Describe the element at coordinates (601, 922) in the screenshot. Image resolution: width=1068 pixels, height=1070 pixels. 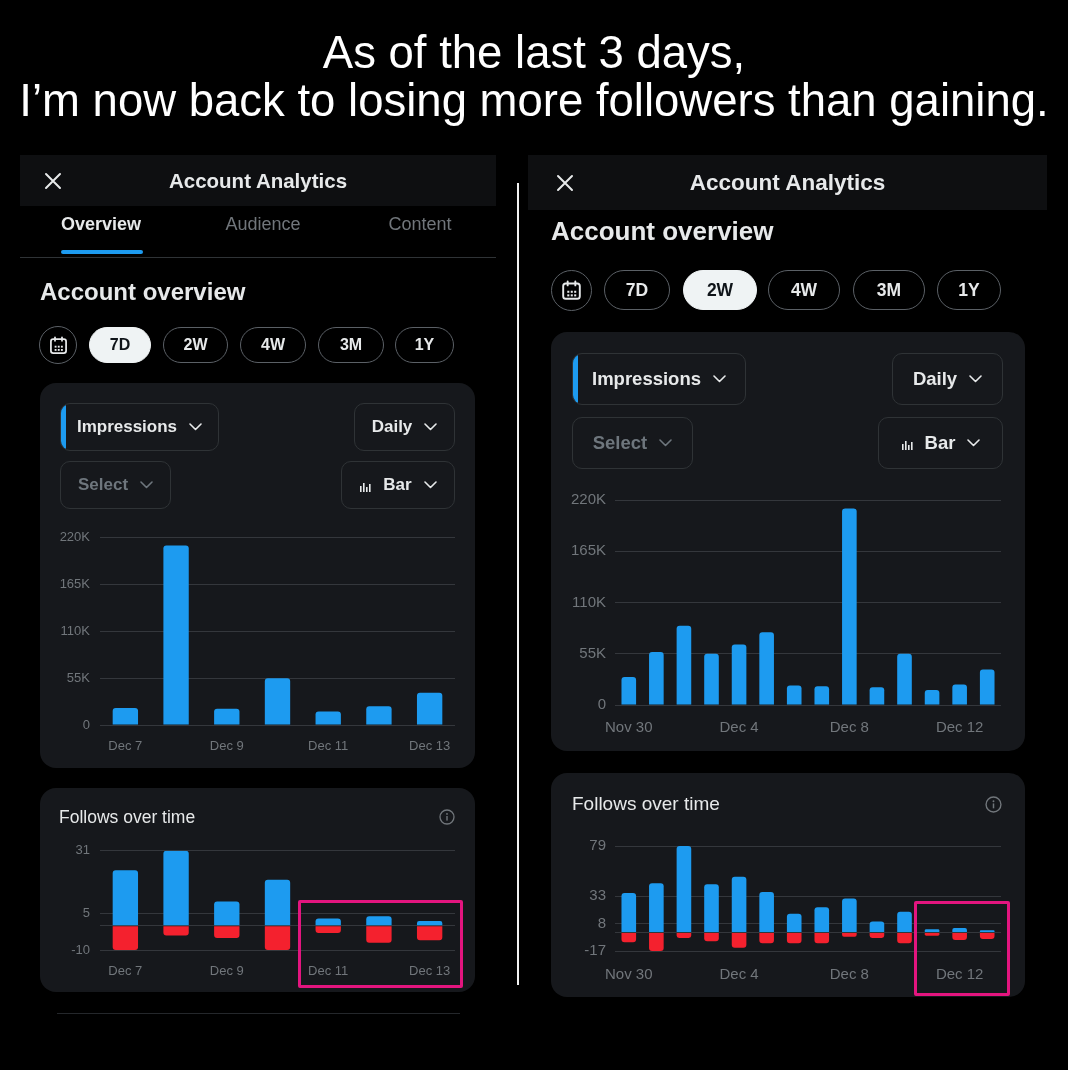
I see `y-tick-label: 8` at that location.